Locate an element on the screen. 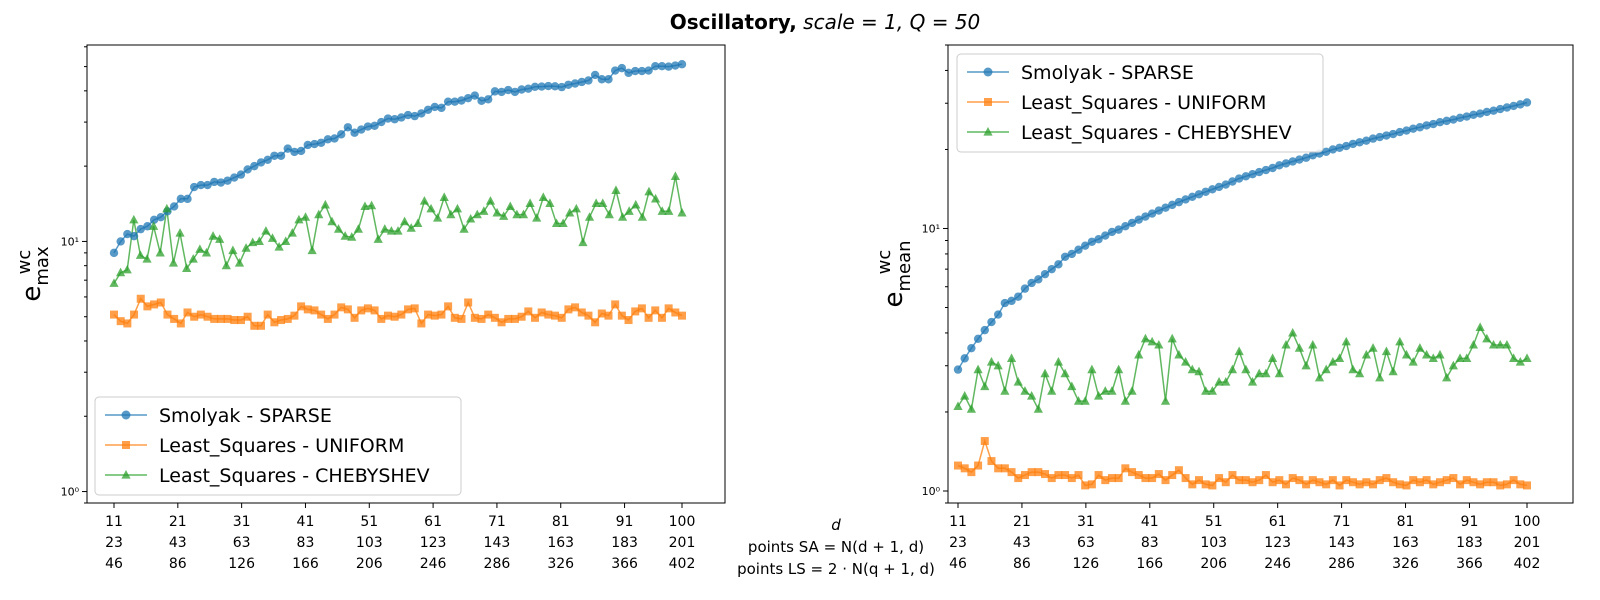 This screenshot has width=1600, height=600. xtick-label-sa: 103 is located at coordinates (369, 543).